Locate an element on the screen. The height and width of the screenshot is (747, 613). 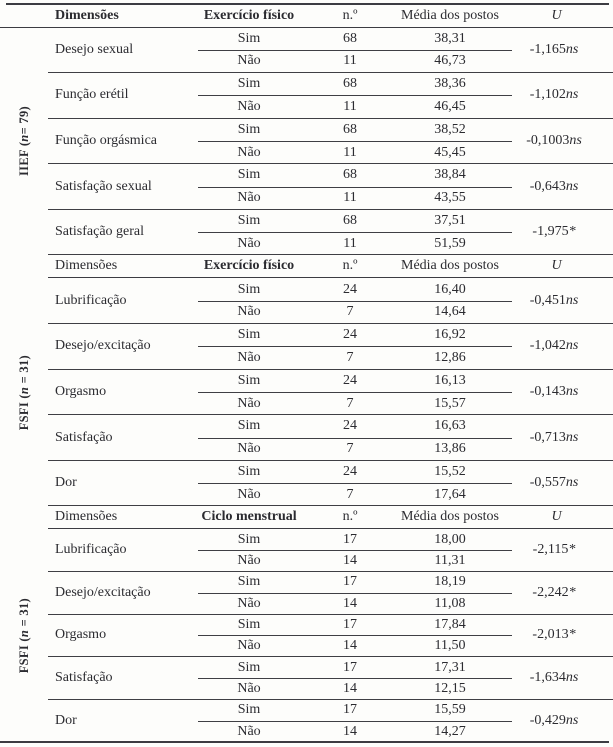
u-value: -0,713 is located at coordinates (547, 437).